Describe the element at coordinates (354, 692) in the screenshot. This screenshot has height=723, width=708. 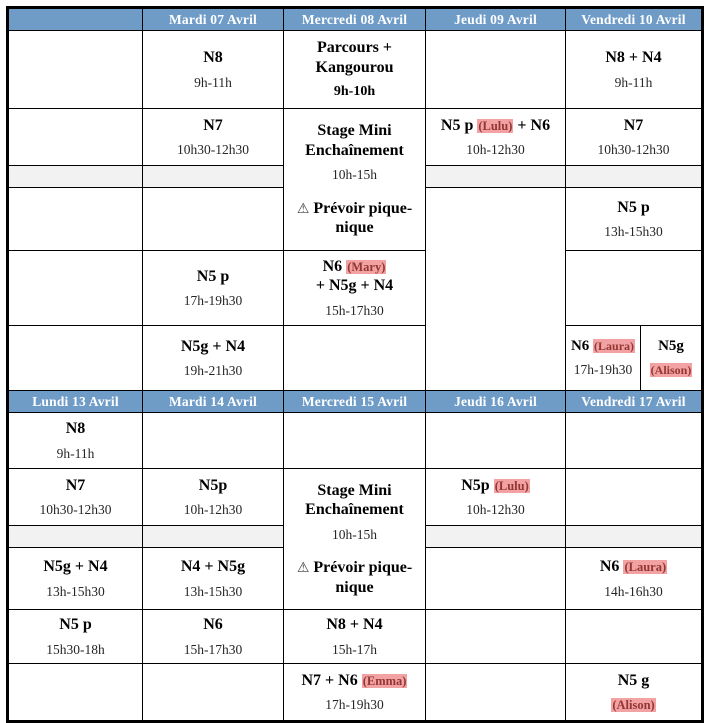
I see `cell-mer15-n7-n6-emma: N7 + N6 (Emma) 17h-19h30` at that location.